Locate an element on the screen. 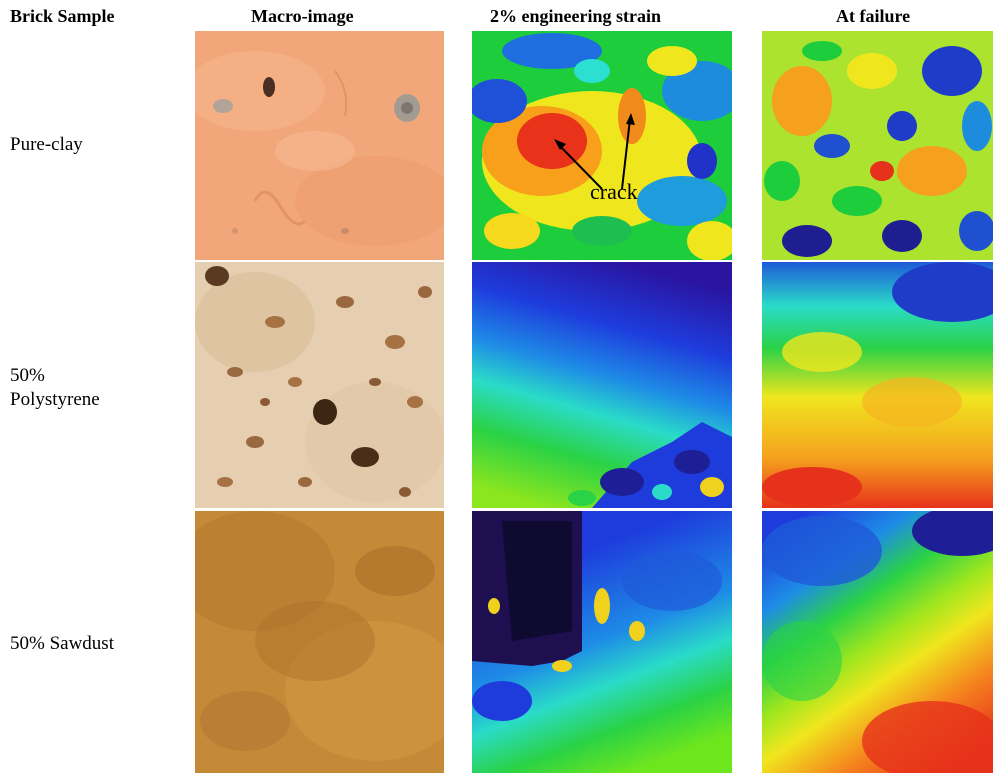  macro-image-polystyrene is located at coordinates (319, 385).